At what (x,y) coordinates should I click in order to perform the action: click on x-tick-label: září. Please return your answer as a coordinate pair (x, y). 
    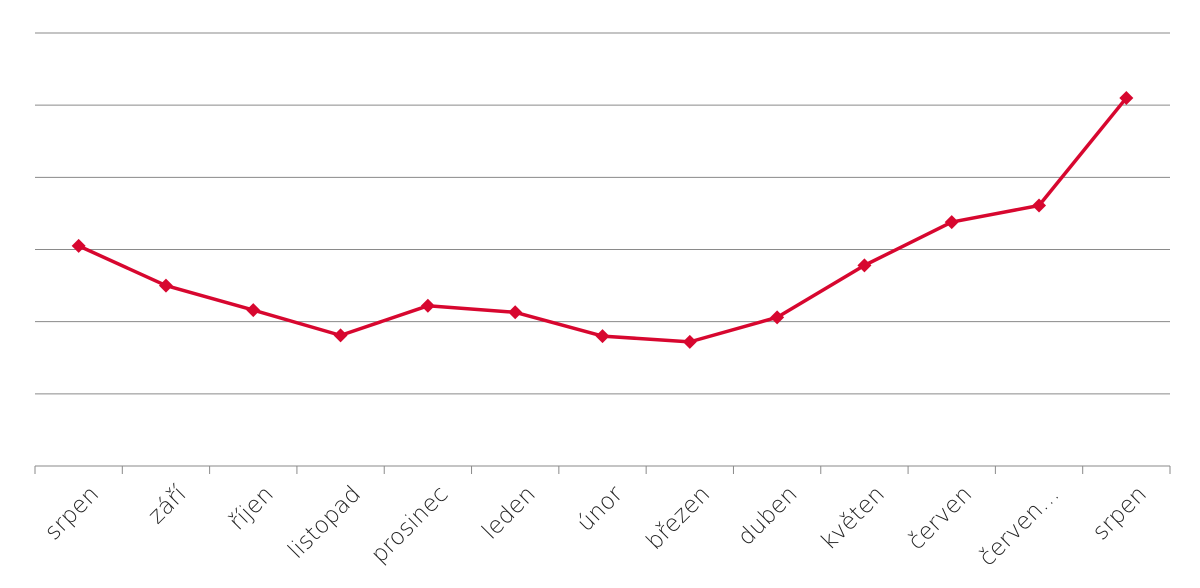
    Looking at the image, I should click on (167, 505).